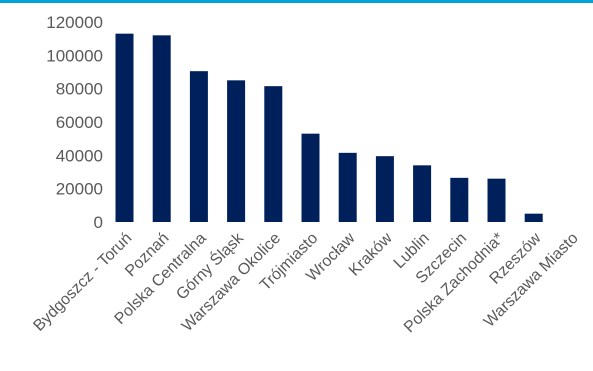  Describe the element at coordinates (79, 122) in the screenshot. I see `y-tick-label: 60000` at that location.